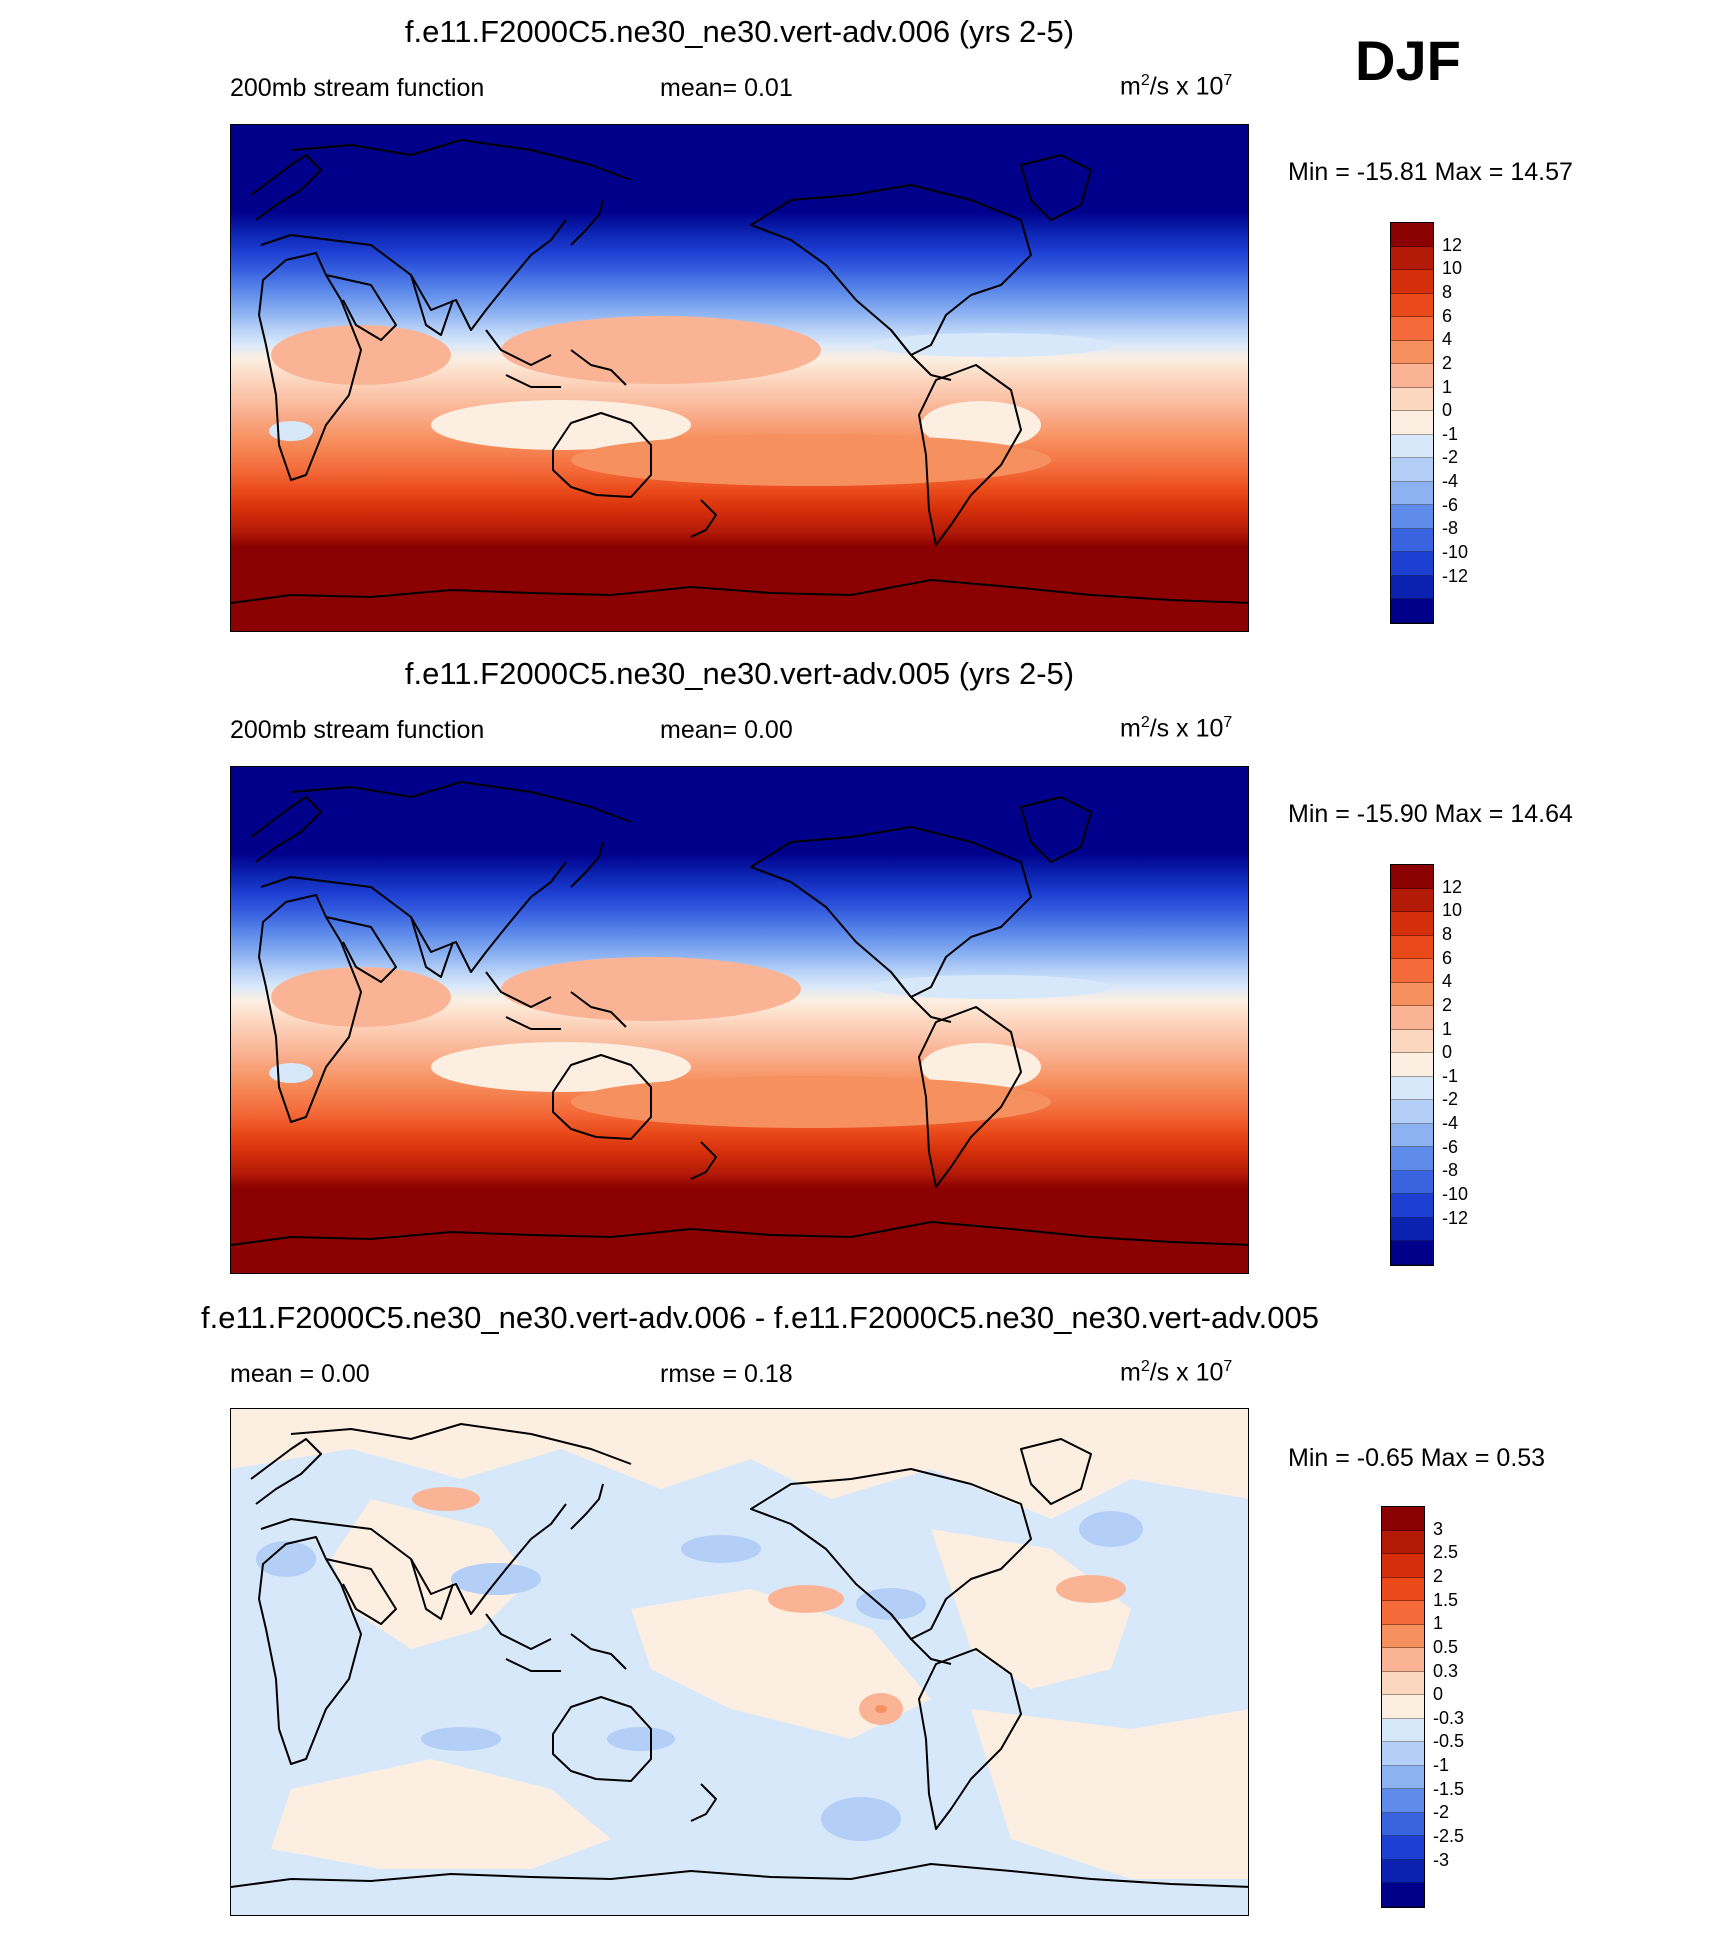  What do you see at coordinates (1430, 814) in the screenshot?
I see `panel-2-minmax: Min = -15.90 Max = 14.64` at bounding box center [1430, 814].